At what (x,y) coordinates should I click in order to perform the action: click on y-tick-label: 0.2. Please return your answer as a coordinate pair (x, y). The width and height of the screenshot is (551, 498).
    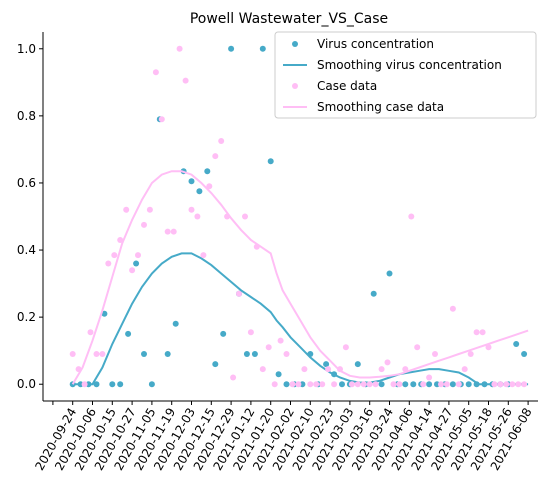
    Looking at the image, I should click on (26, 317).